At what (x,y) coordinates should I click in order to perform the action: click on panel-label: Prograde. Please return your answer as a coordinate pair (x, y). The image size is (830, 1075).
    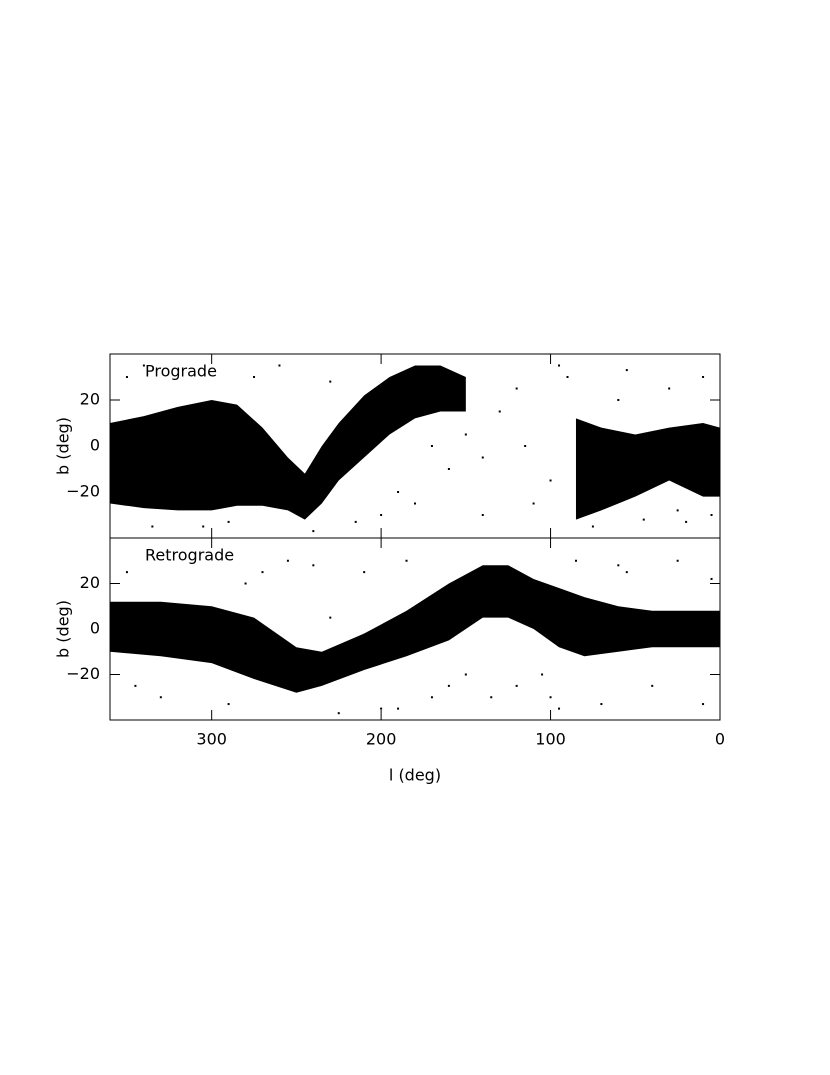
    Looking at the image, I should click on (181, 371).